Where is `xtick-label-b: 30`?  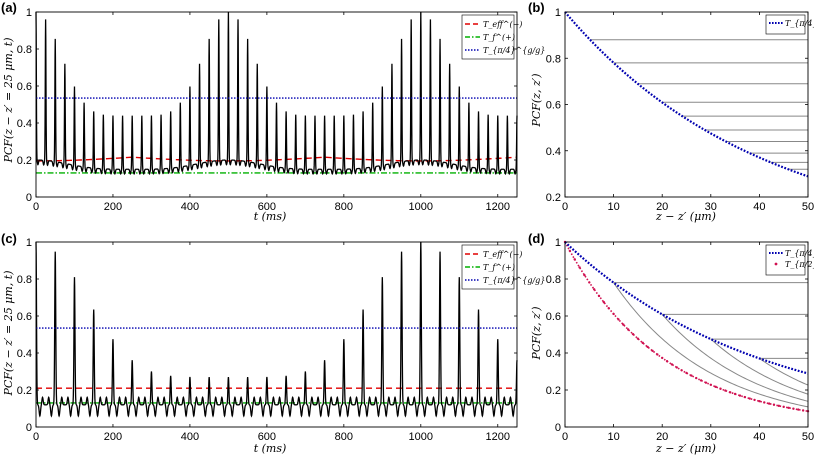
xtick-label-b: 30 is located at coordinates (711, 207).